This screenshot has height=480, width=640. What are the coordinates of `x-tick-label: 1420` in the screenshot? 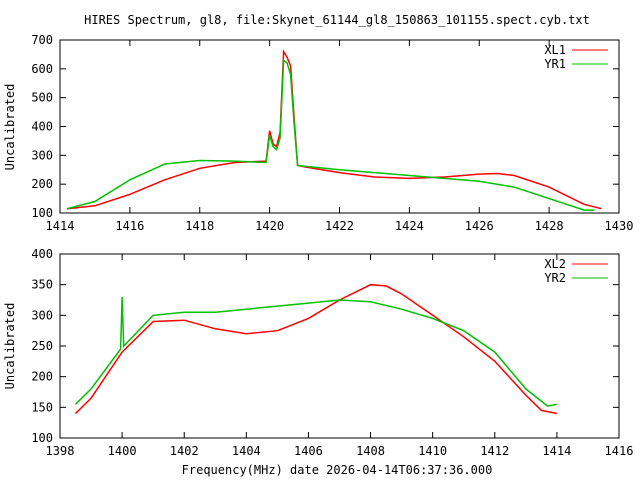 It's located at (269, 226).